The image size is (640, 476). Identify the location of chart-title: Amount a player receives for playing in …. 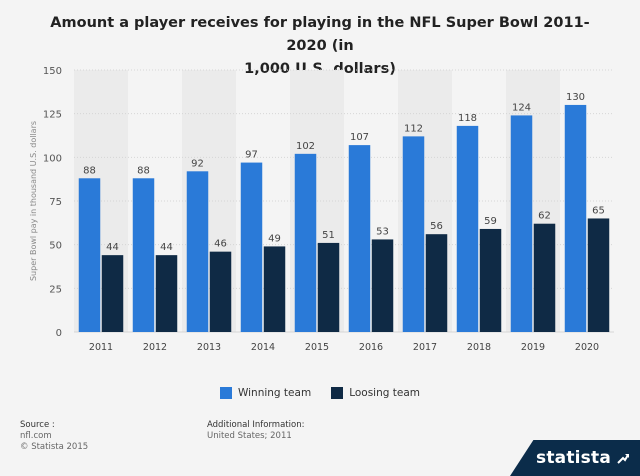
(320, 46).